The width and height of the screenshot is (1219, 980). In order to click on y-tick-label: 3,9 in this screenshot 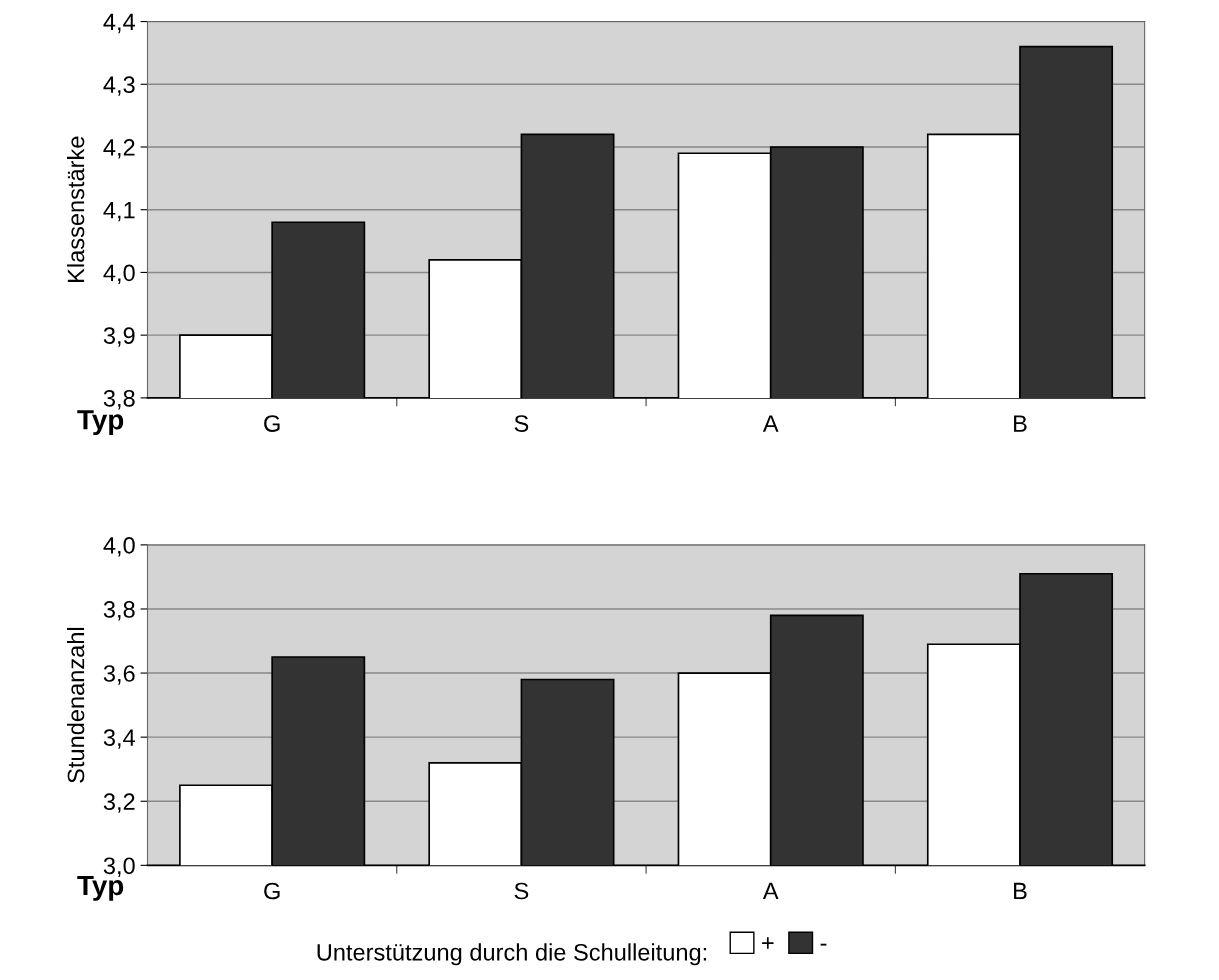, I will do `click(119, 337)`.